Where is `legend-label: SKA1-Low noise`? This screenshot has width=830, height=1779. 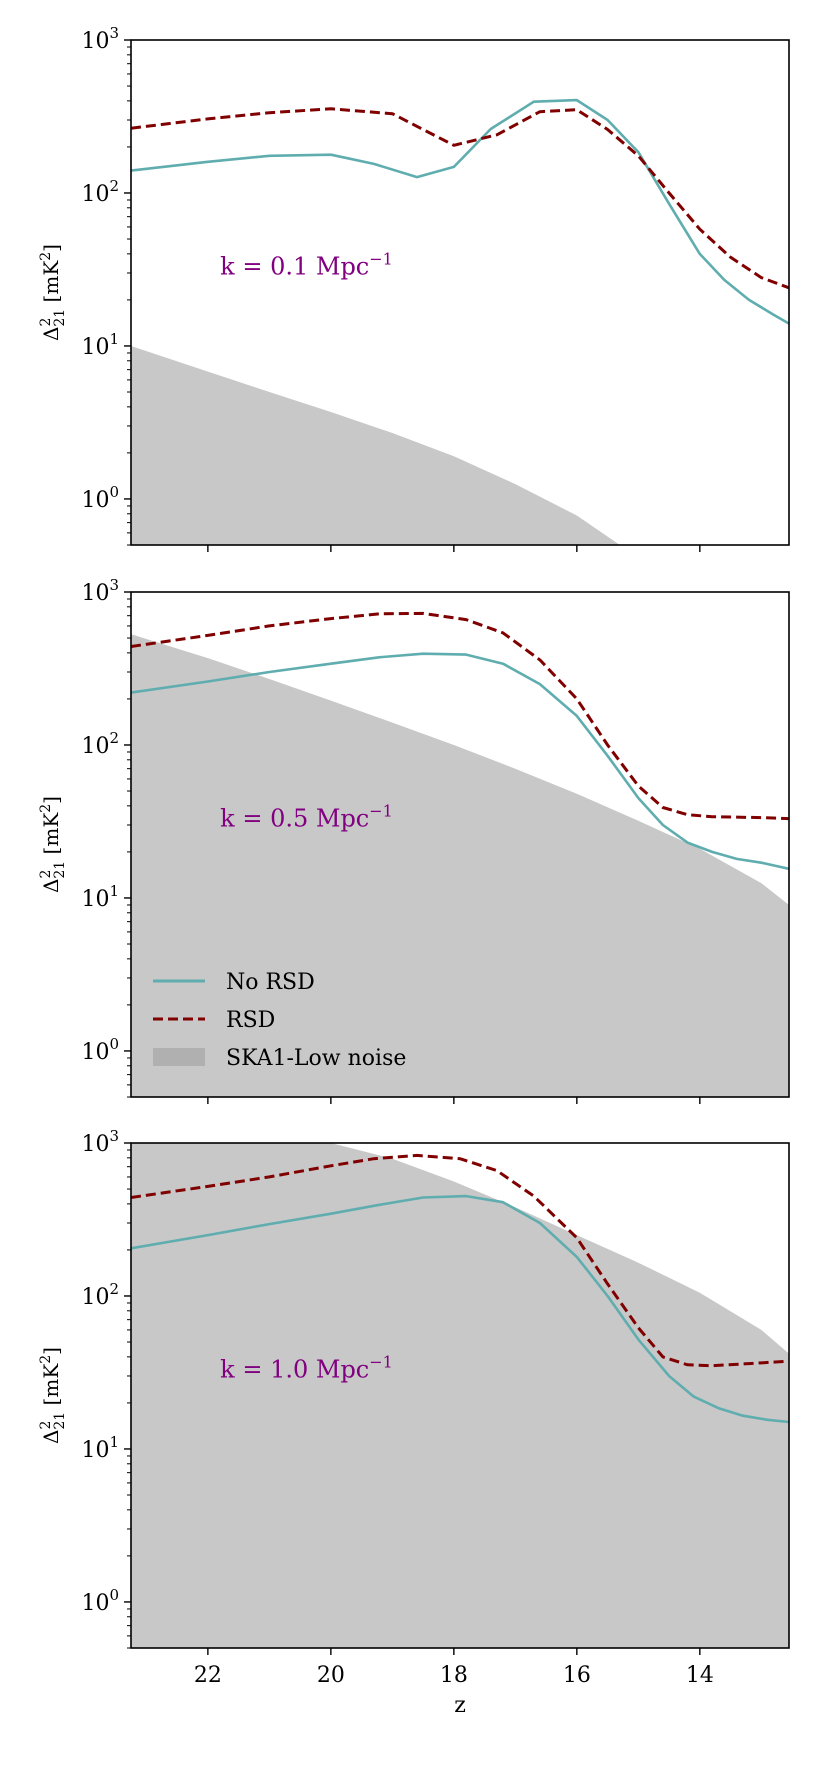 legend-label: SKA1-Low noise is located at coordinates (316, 1058).